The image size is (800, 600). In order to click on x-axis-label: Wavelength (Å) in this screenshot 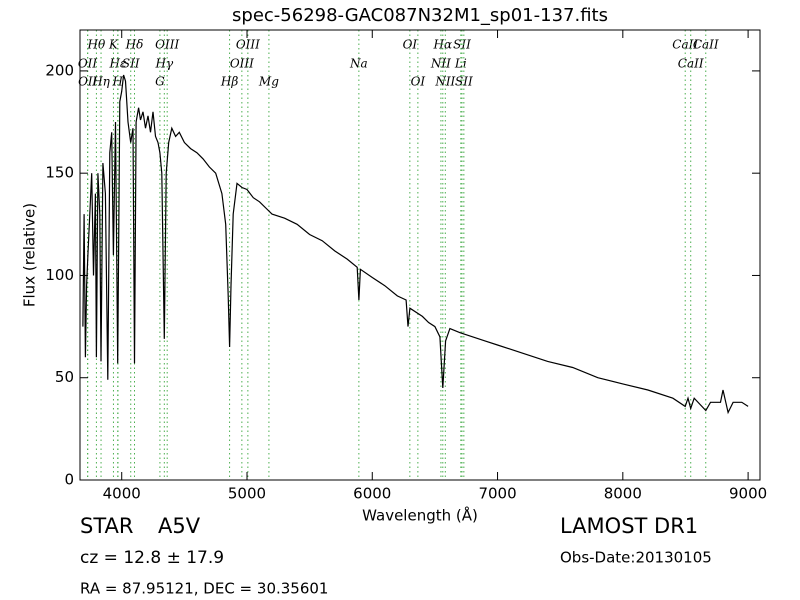, I will do `click(420, 515)`.